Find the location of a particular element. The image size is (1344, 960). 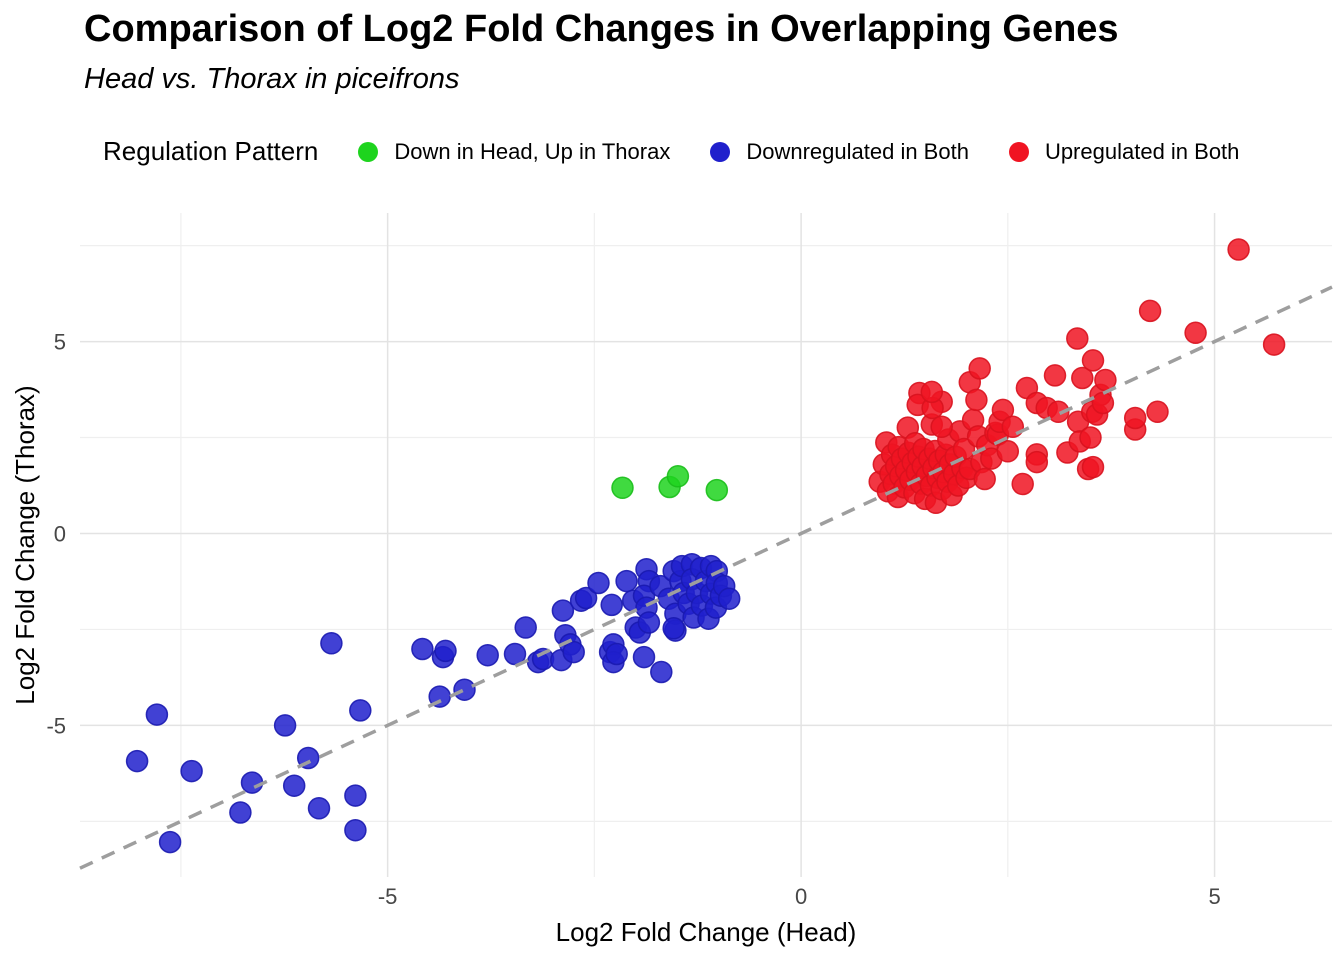

legend-item-label: Down in Head, Up in Thorax is located at coordinates (532, 151).